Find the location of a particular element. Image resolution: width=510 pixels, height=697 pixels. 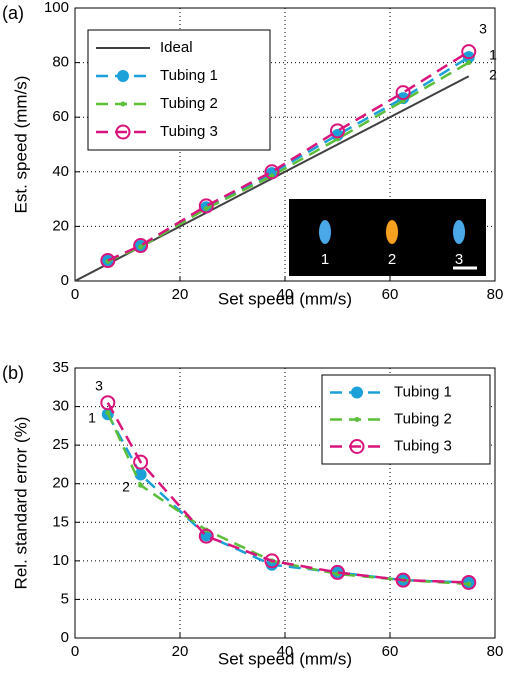

y-tick-label: 100 is located at coordinates (56, 8).